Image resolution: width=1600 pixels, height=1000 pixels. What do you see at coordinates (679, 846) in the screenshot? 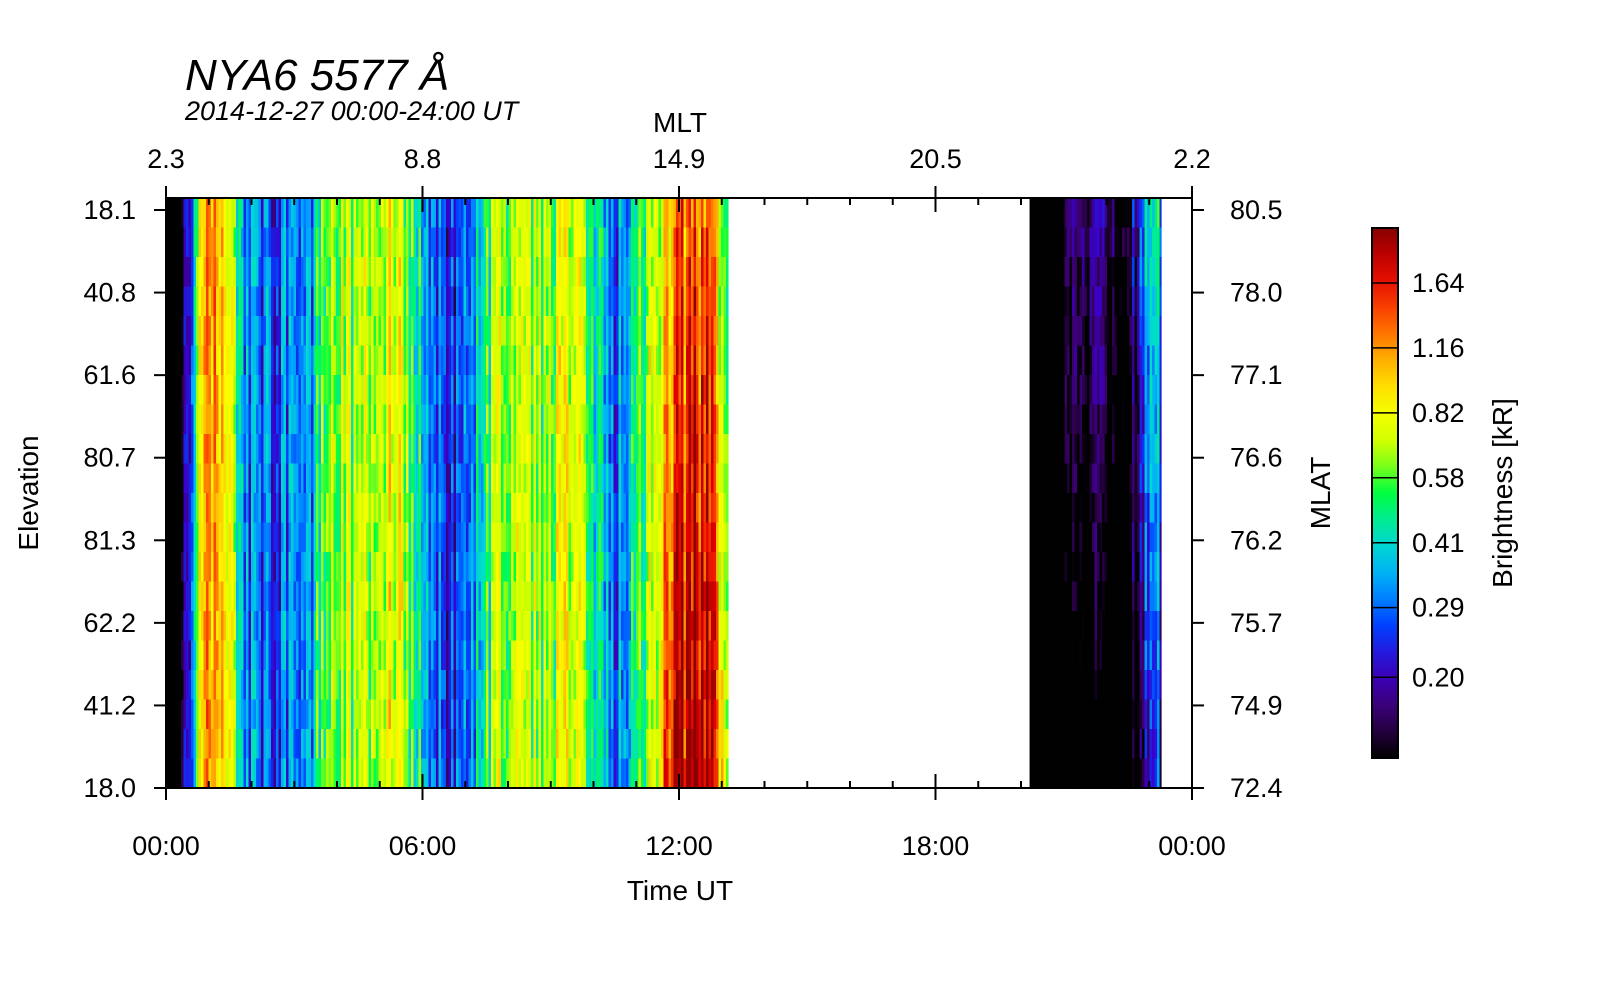
I see `x-tick-label: 12:00` at bounding box center [679, 846].